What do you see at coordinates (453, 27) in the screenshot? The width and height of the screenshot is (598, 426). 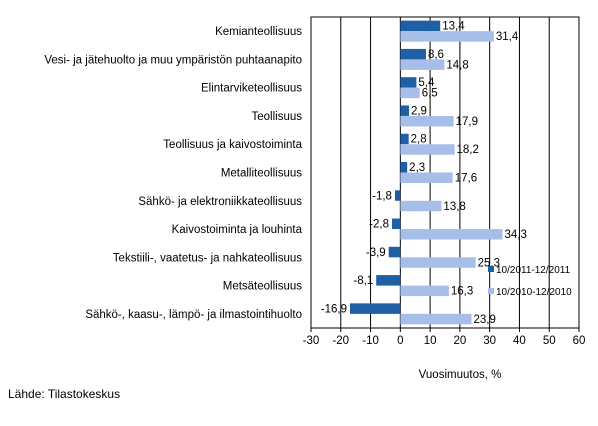 I see `value-label-s1-0: 13,4` at bounding box center [453, 27].